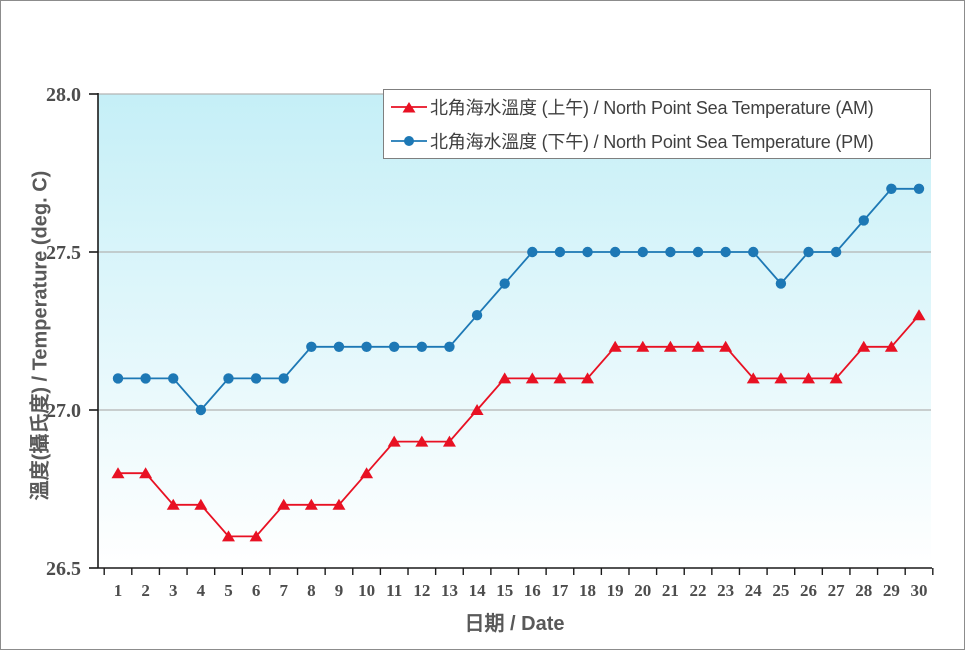 This screenshot has height=650, width=965. What do you see at coordinates (642, 590) in the screenshot?
I see `x-tick-label: 20` at bounding box center [642, 590].